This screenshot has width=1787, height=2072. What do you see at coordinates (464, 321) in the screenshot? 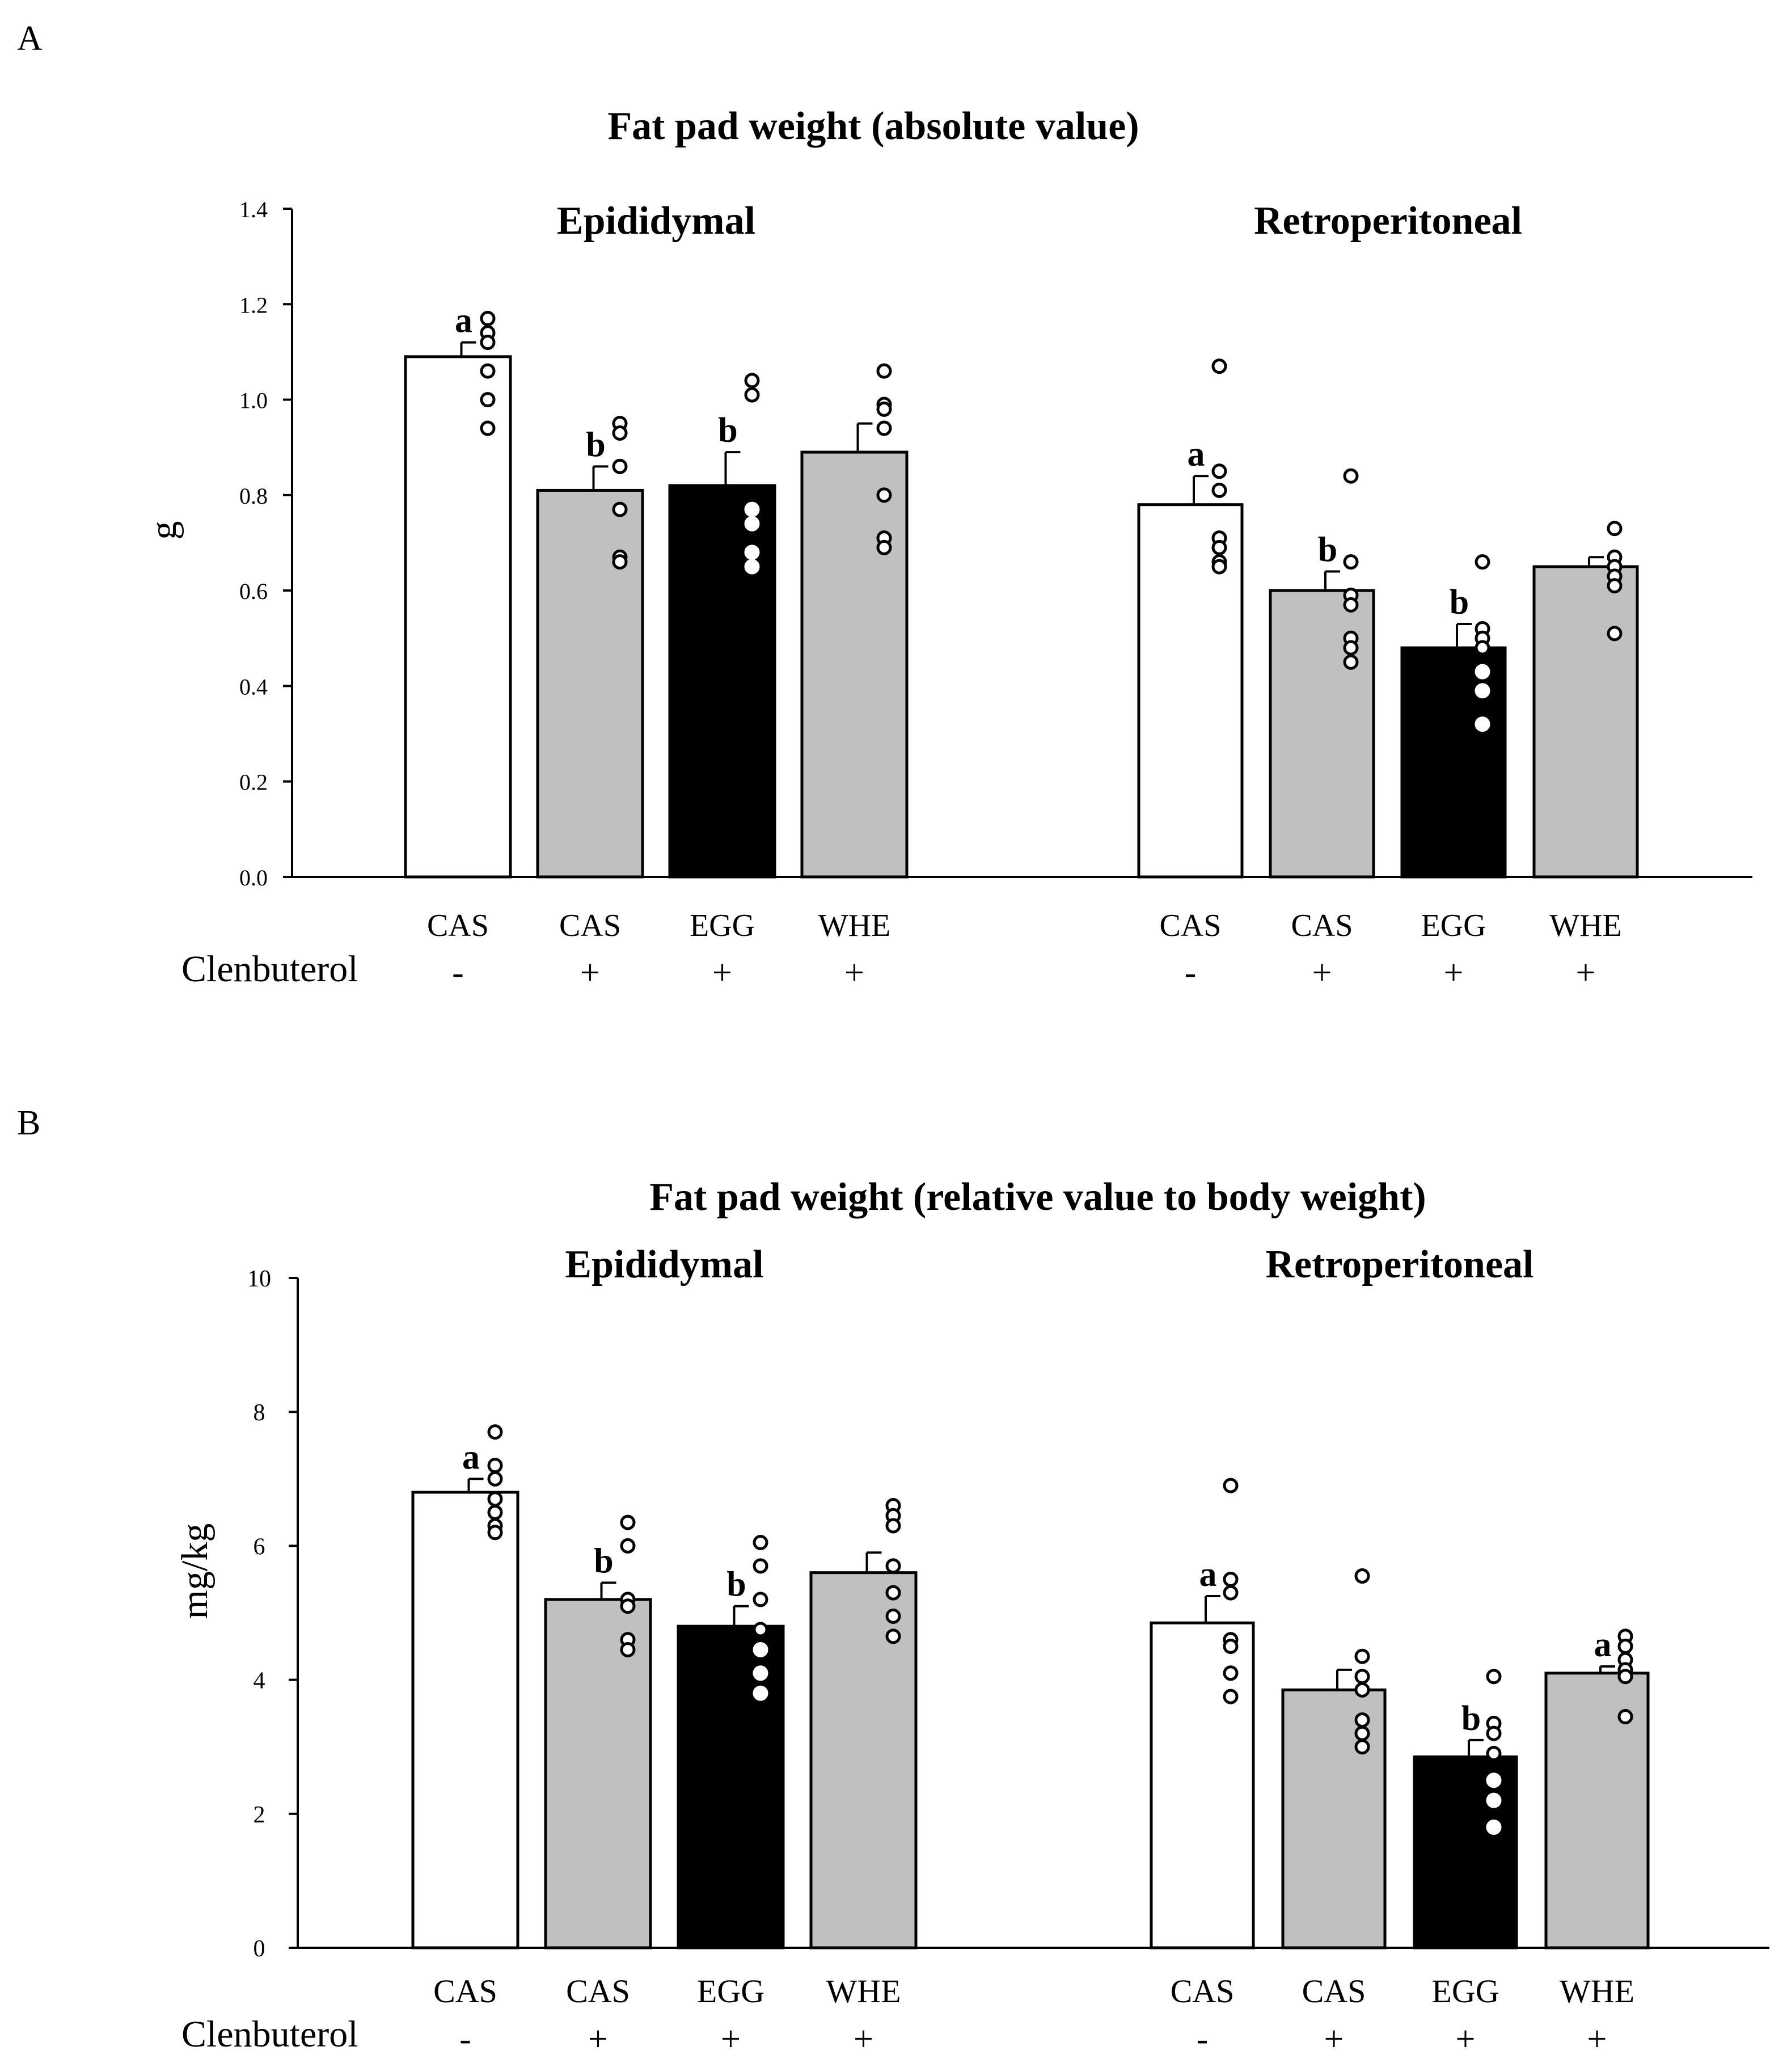
I see `significance-letter: a` at bounding box center [464, 321].